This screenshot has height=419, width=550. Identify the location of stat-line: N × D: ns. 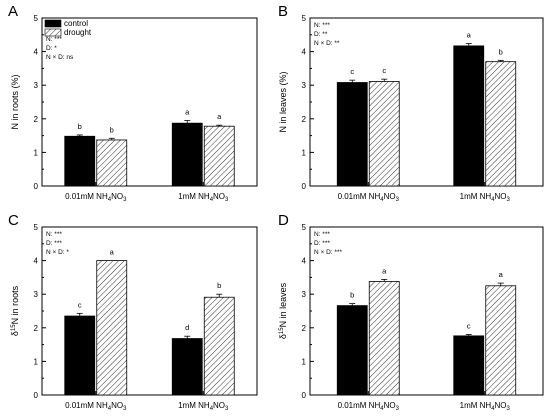
(60, 57).